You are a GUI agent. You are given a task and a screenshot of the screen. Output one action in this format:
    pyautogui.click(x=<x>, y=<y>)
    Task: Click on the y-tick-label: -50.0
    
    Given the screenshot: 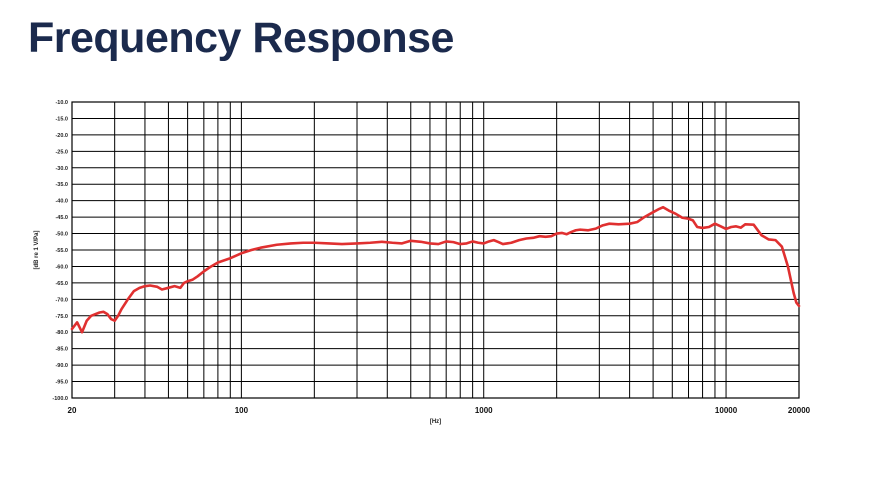 What is the action you would take?
    pyautogui.click(x=61, y=235)
    